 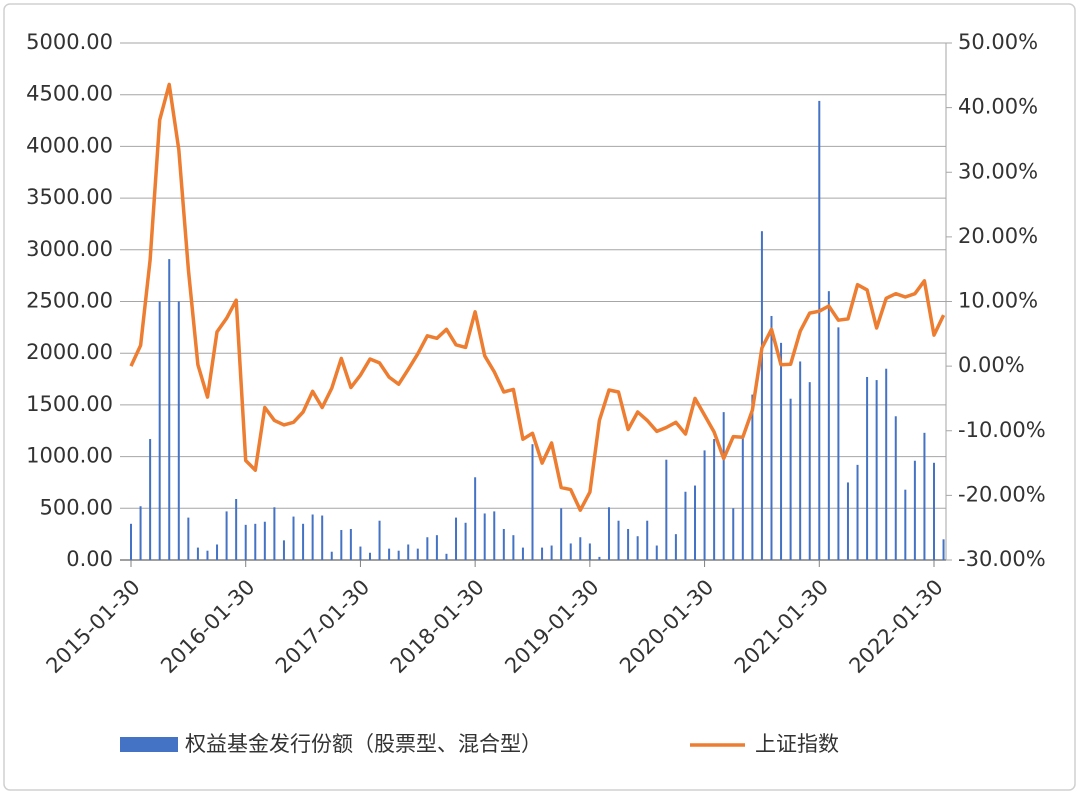 What do you see at coordinates (69, 145) in the screenshot?
I see `y-tick-label: 4000.00` at bounding box center [69, 145].